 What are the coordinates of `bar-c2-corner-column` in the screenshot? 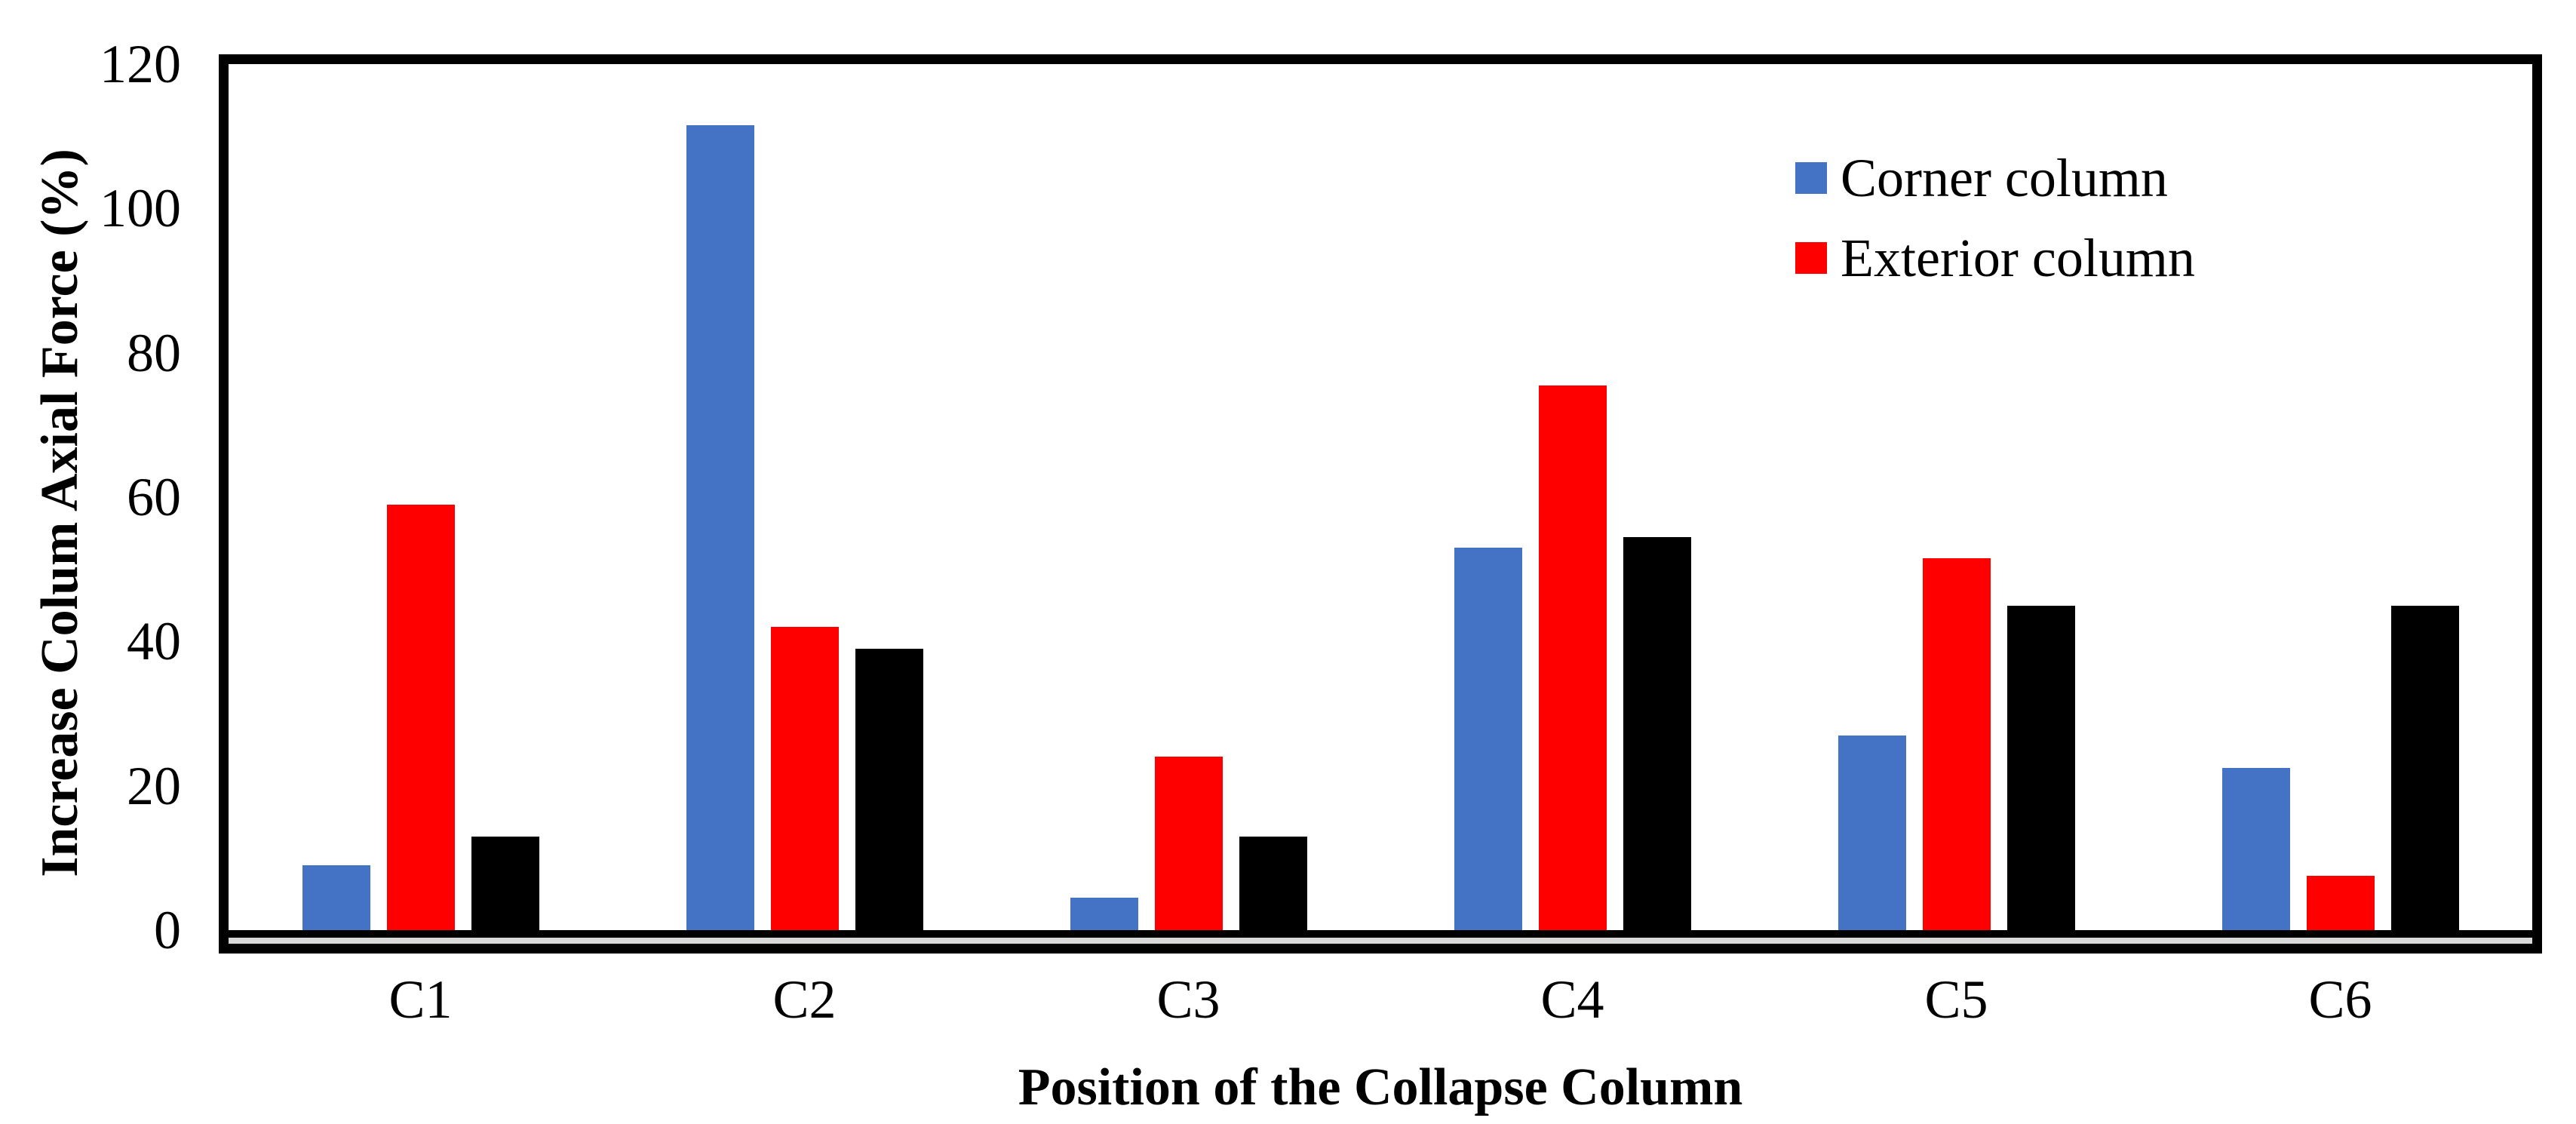 It's located at (720, 527).